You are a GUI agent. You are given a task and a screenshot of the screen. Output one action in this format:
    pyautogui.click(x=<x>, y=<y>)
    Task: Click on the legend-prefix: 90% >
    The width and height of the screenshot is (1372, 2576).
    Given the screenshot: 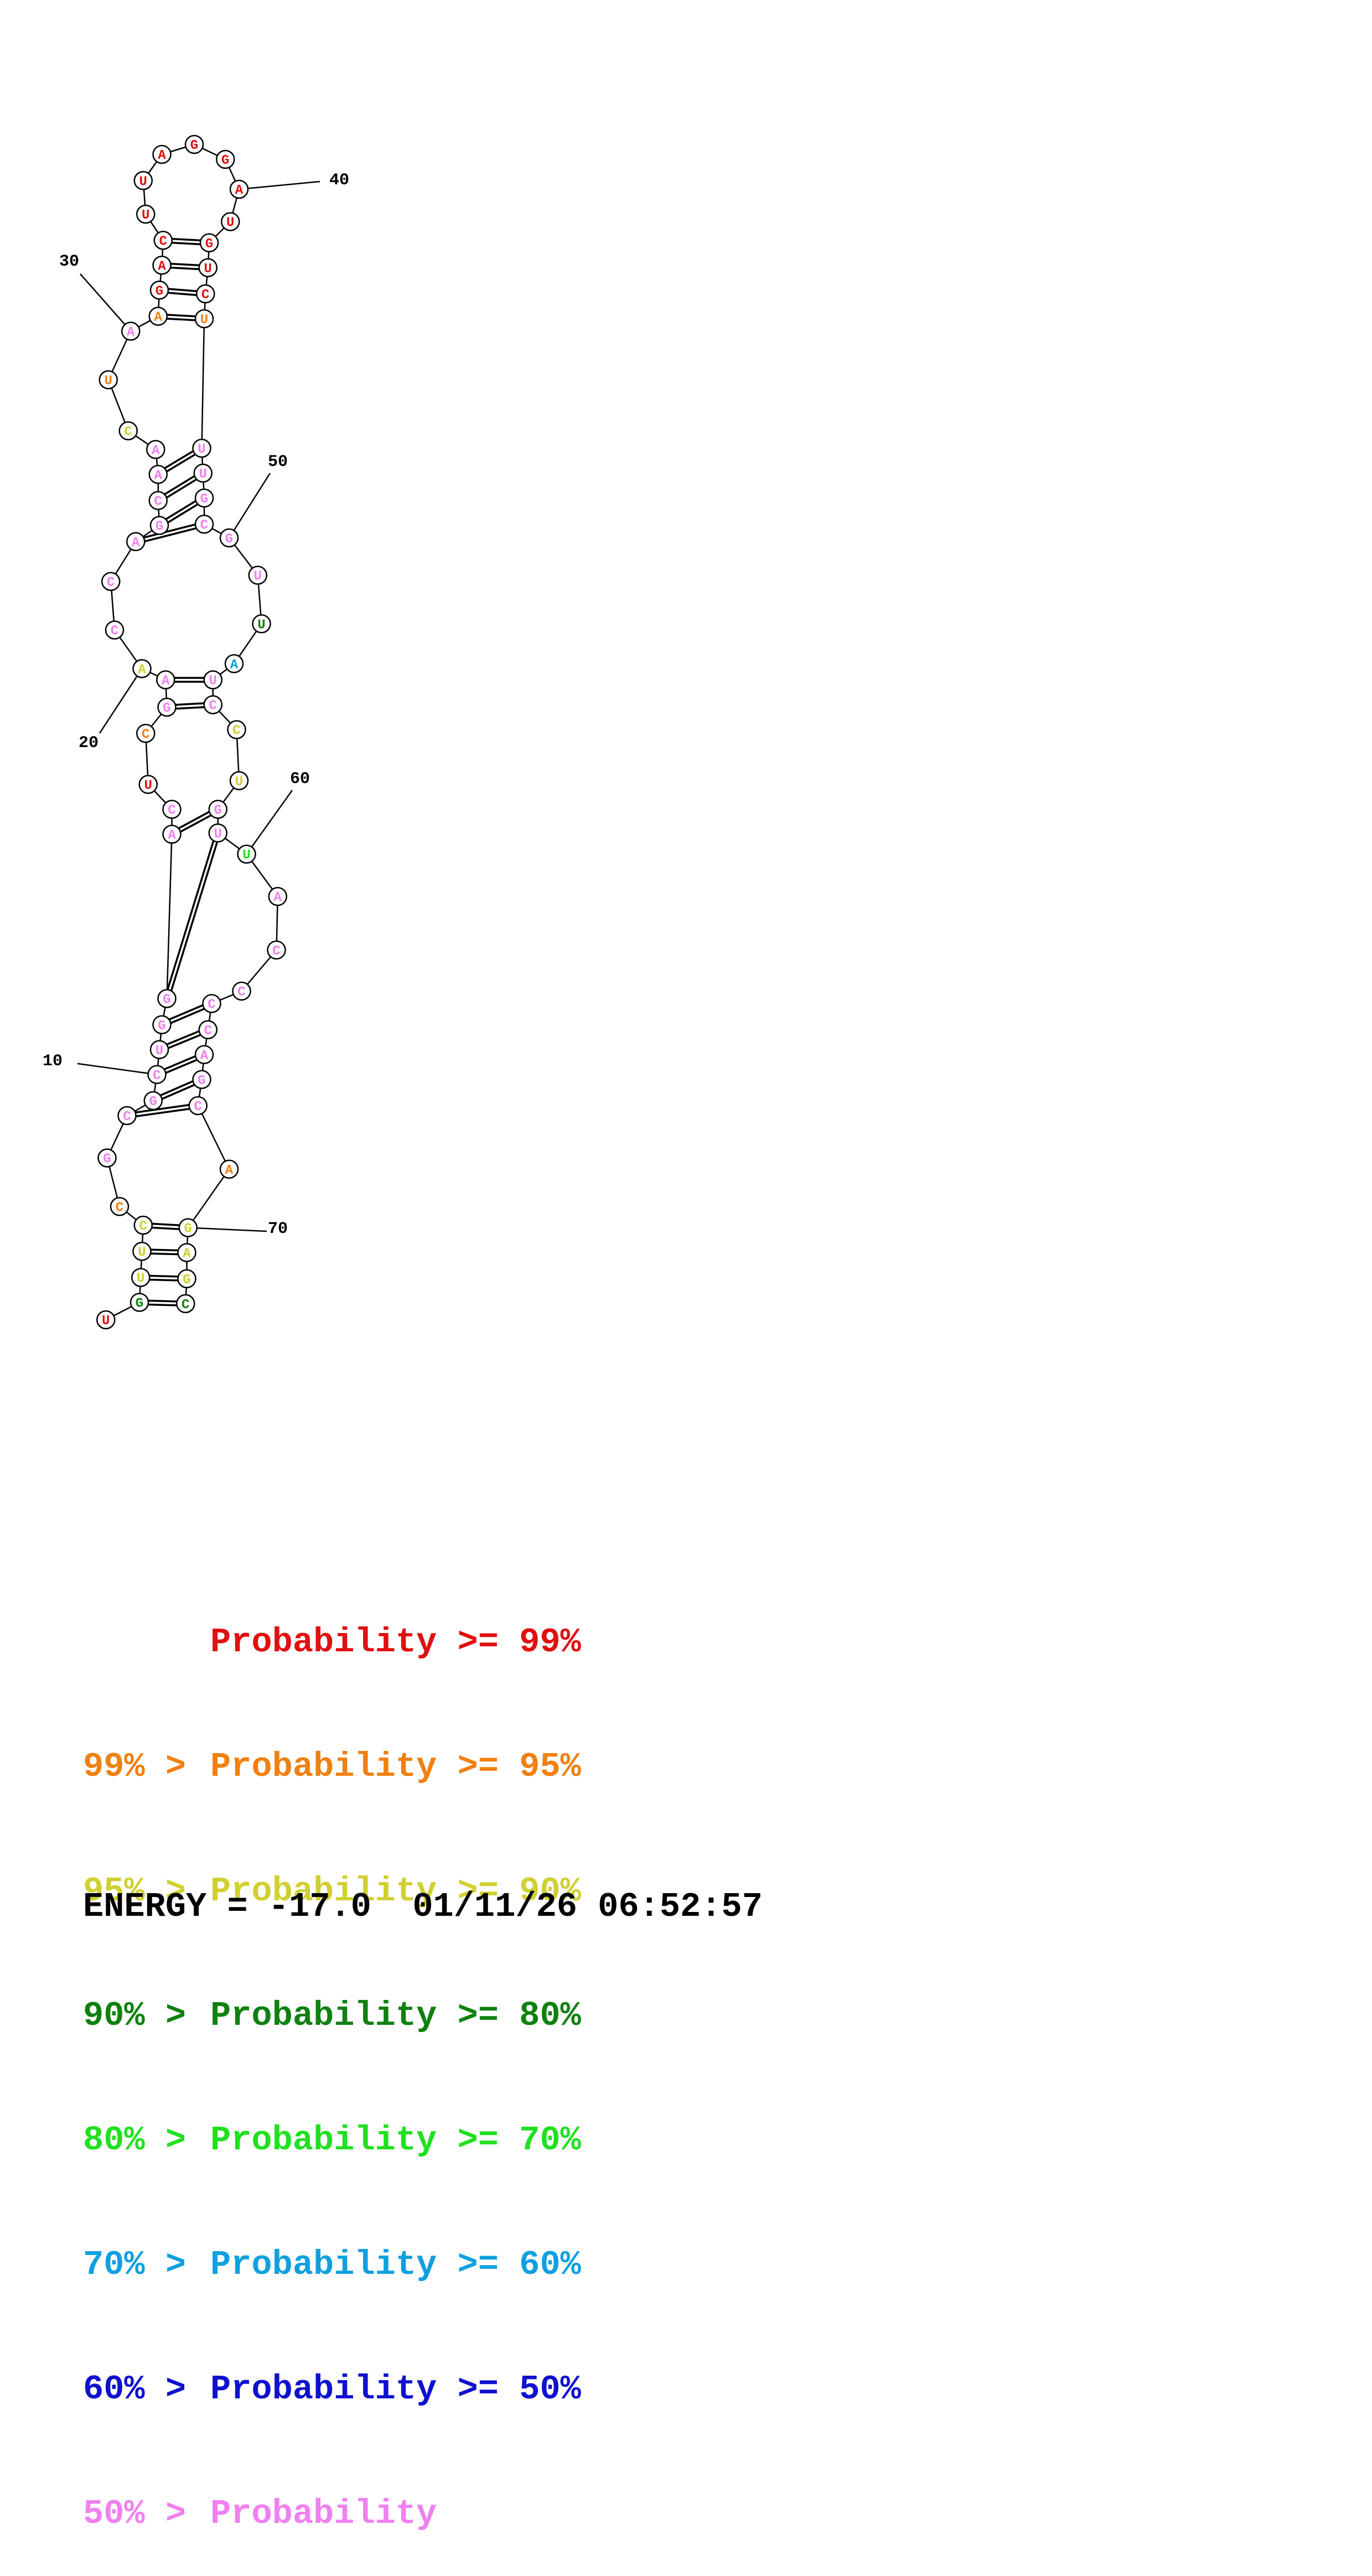 What is the action you would take?
    pyautogui.click(x=135, y=2015)
    